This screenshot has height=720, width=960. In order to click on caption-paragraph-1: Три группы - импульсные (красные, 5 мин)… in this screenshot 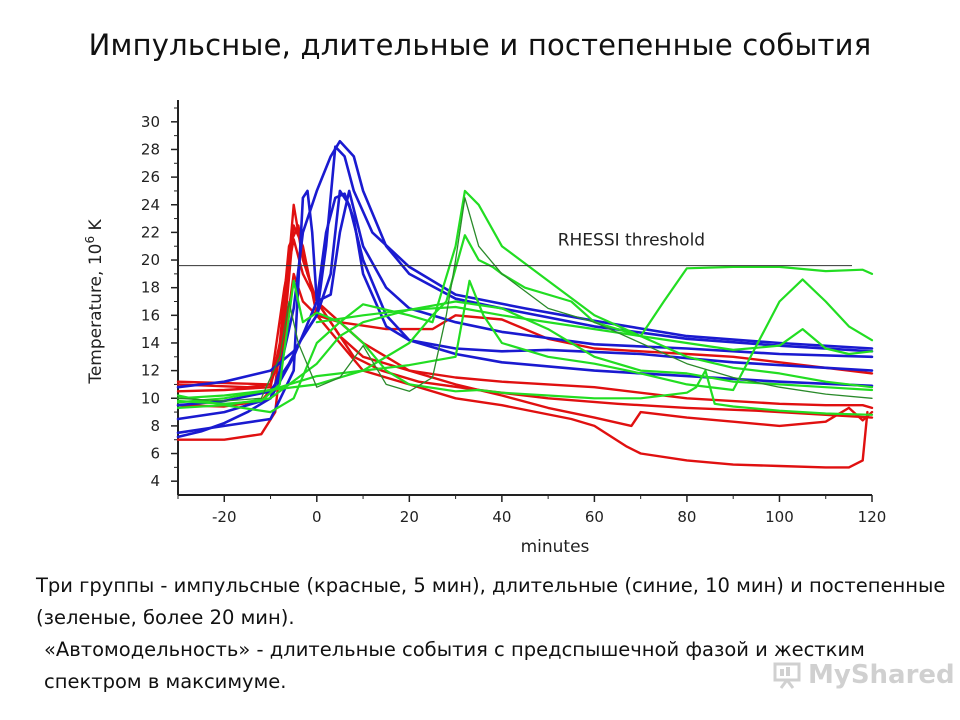, I will do `click(491, 601)`.